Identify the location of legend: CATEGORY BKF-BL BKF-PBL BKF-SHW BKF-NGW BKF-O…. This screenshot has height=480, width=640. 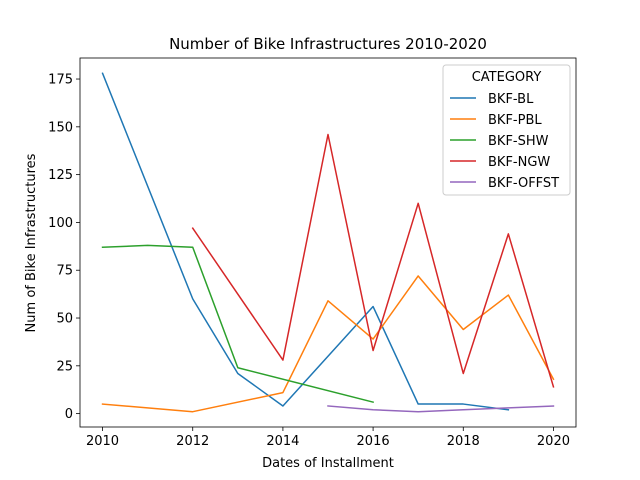
(506, 130).